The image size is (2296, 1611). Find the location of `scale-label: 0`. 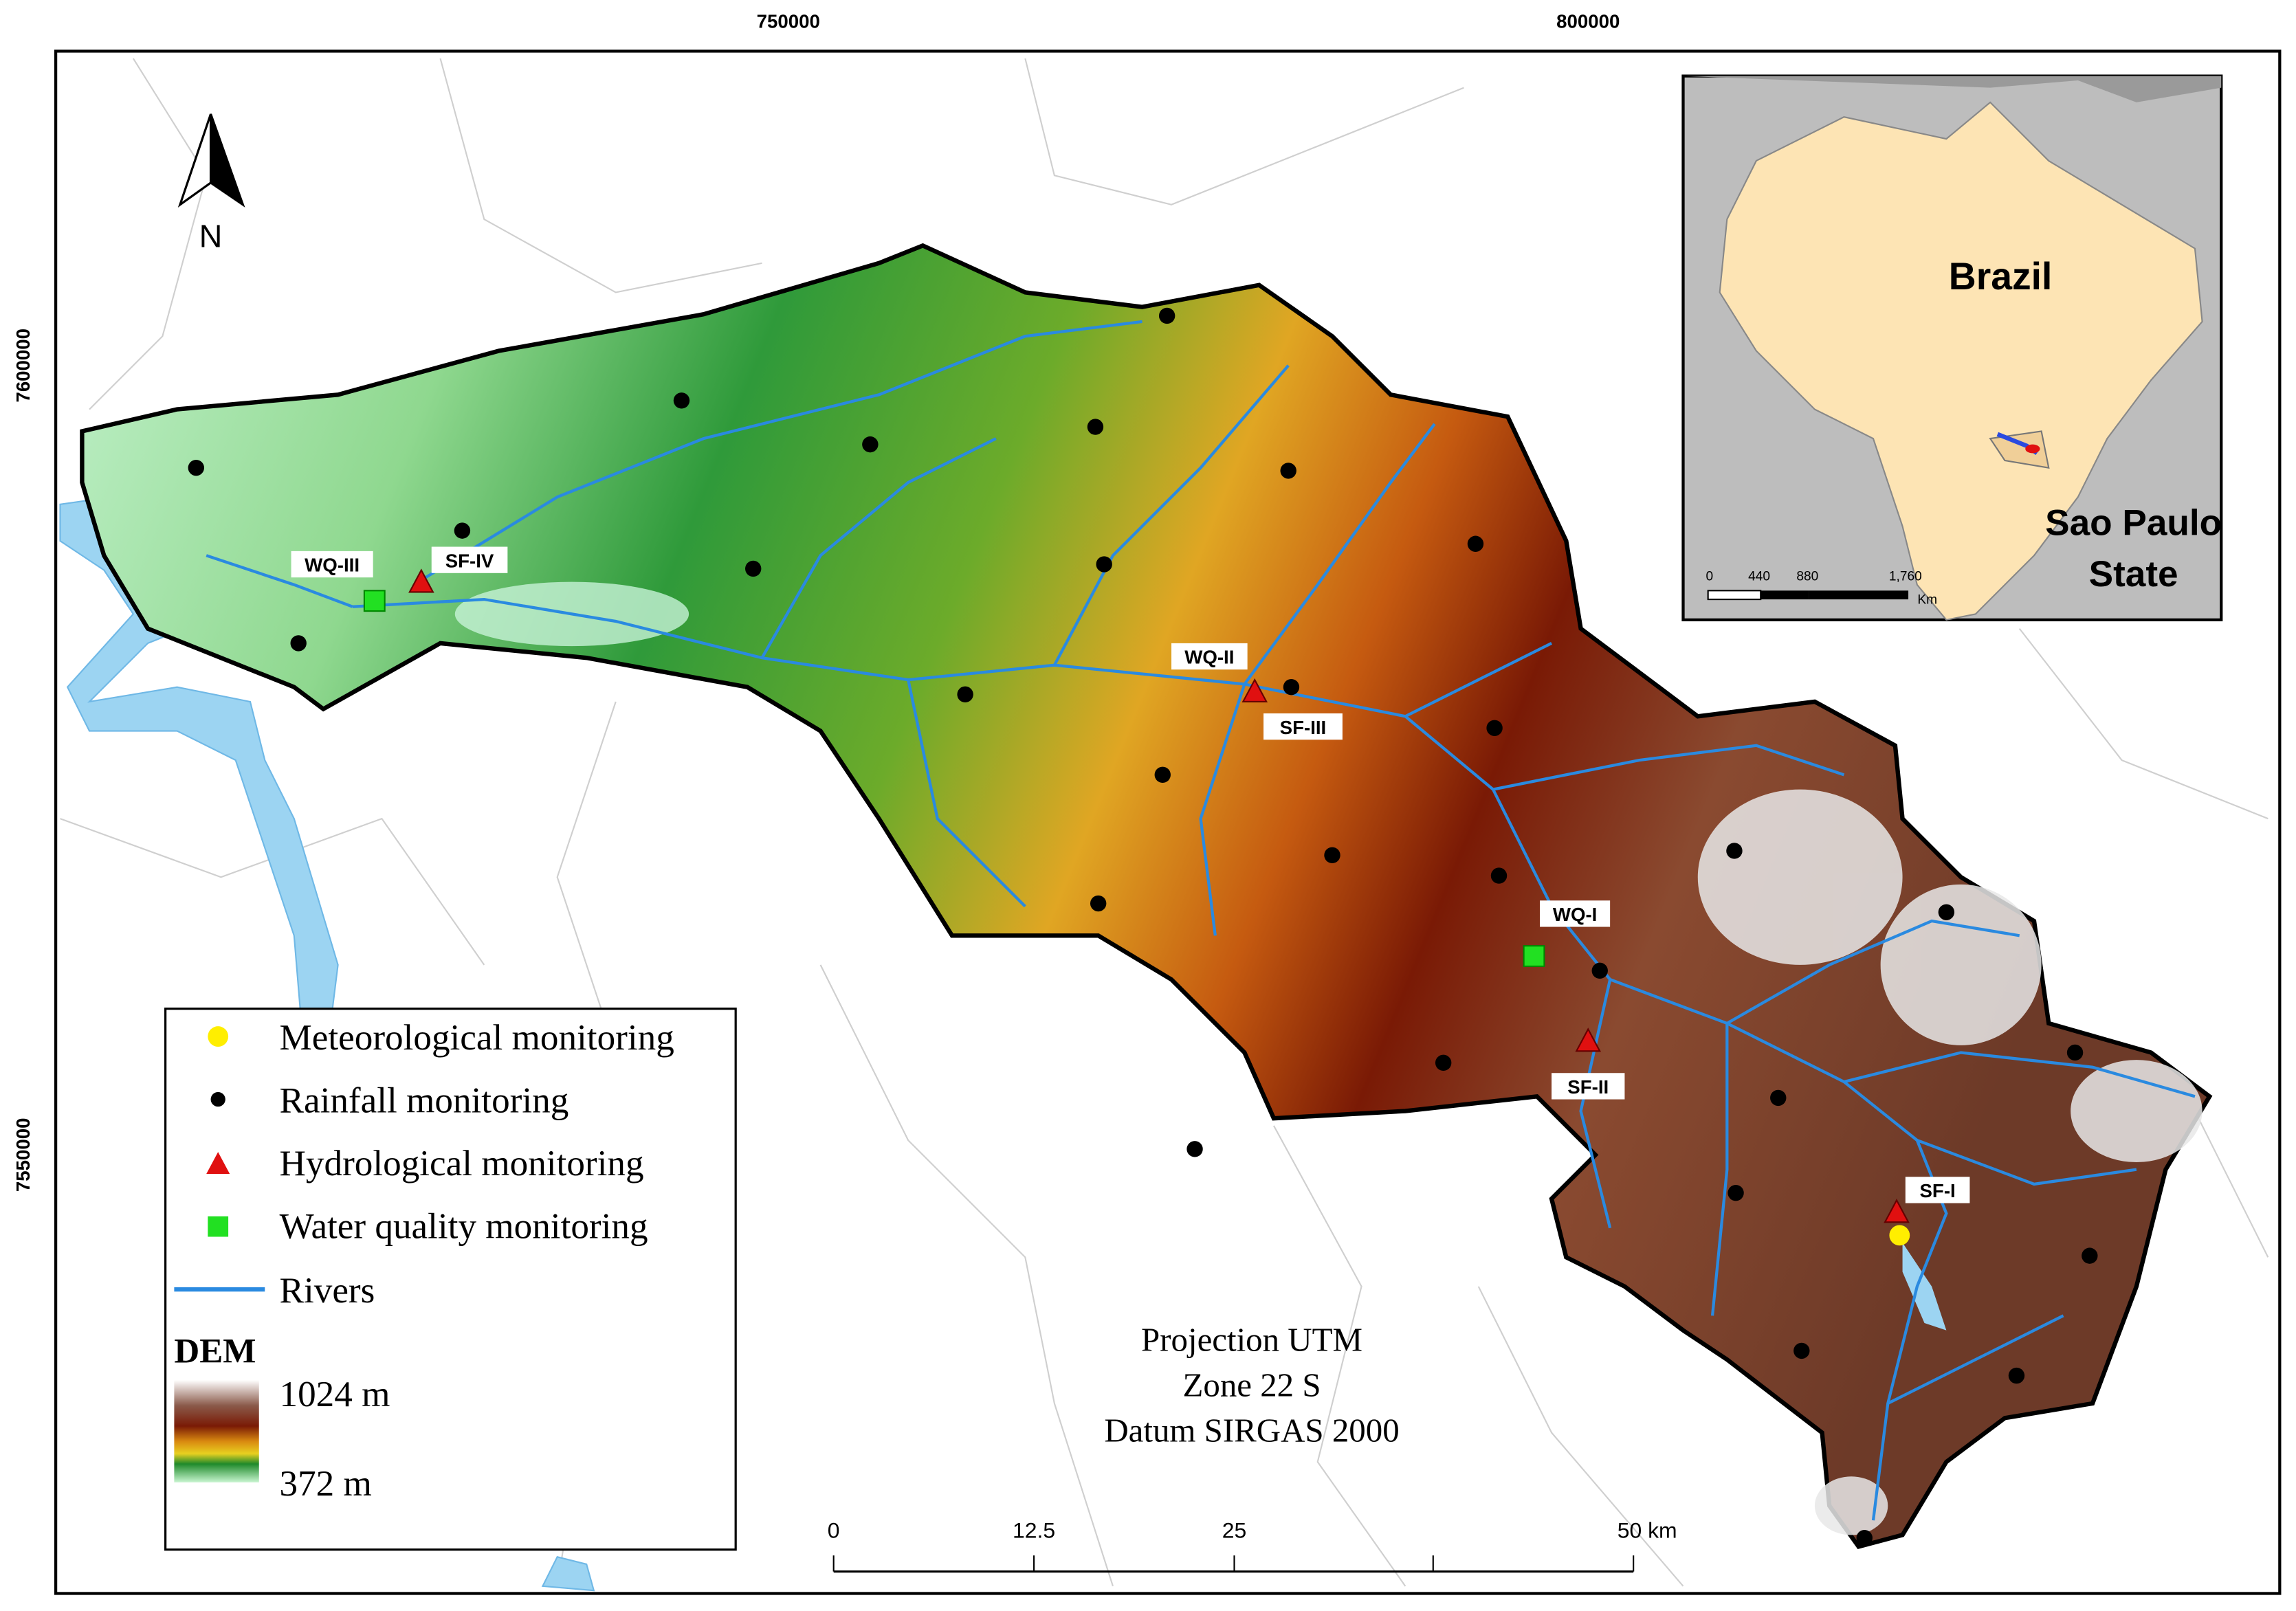

scale-label: 0 is located at coordinates (834, 1530).